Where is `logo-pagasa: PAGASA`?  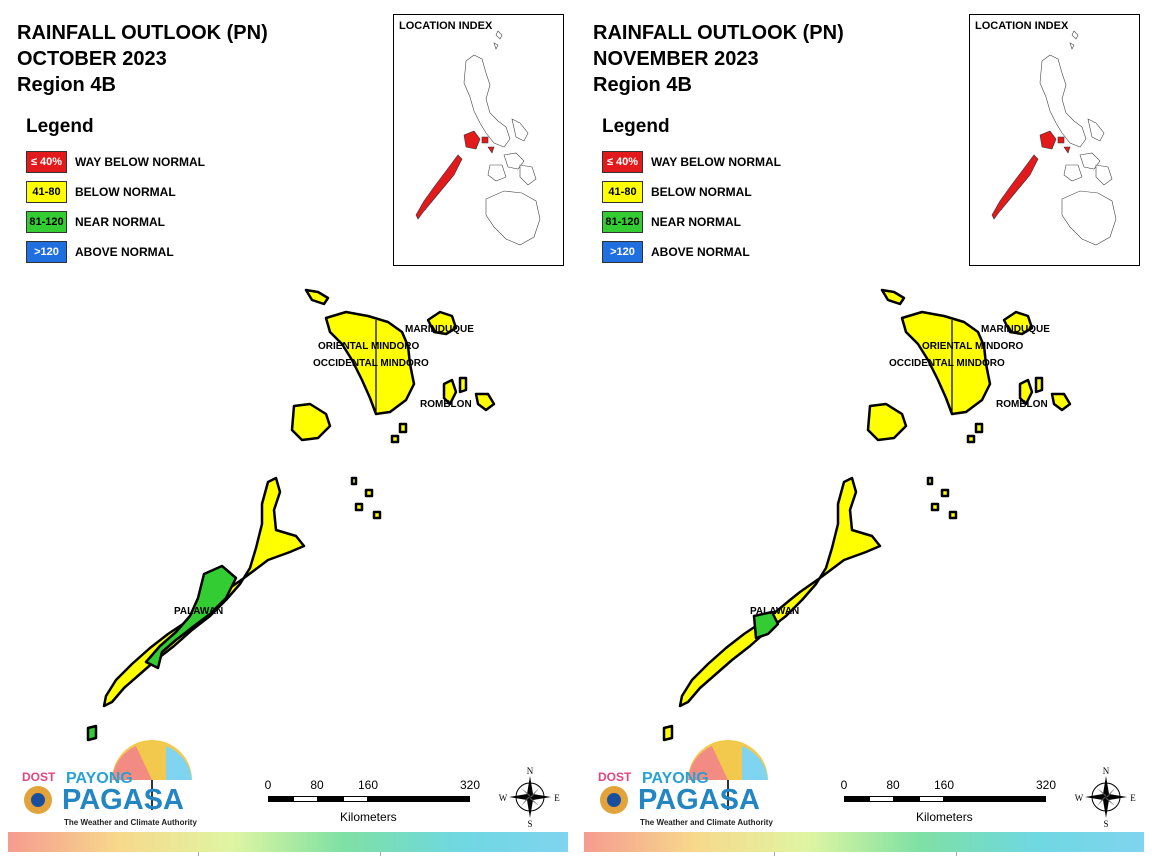 logo-pagasa: PAGASA is located at coordinates (123, 800).